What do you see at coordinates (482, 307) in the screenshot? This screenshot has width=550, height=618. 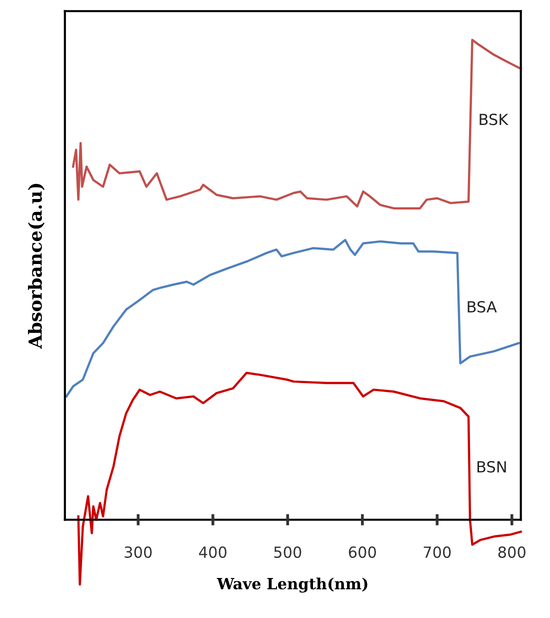 I see `series-label: BSA` at bounding box center [482, 307].